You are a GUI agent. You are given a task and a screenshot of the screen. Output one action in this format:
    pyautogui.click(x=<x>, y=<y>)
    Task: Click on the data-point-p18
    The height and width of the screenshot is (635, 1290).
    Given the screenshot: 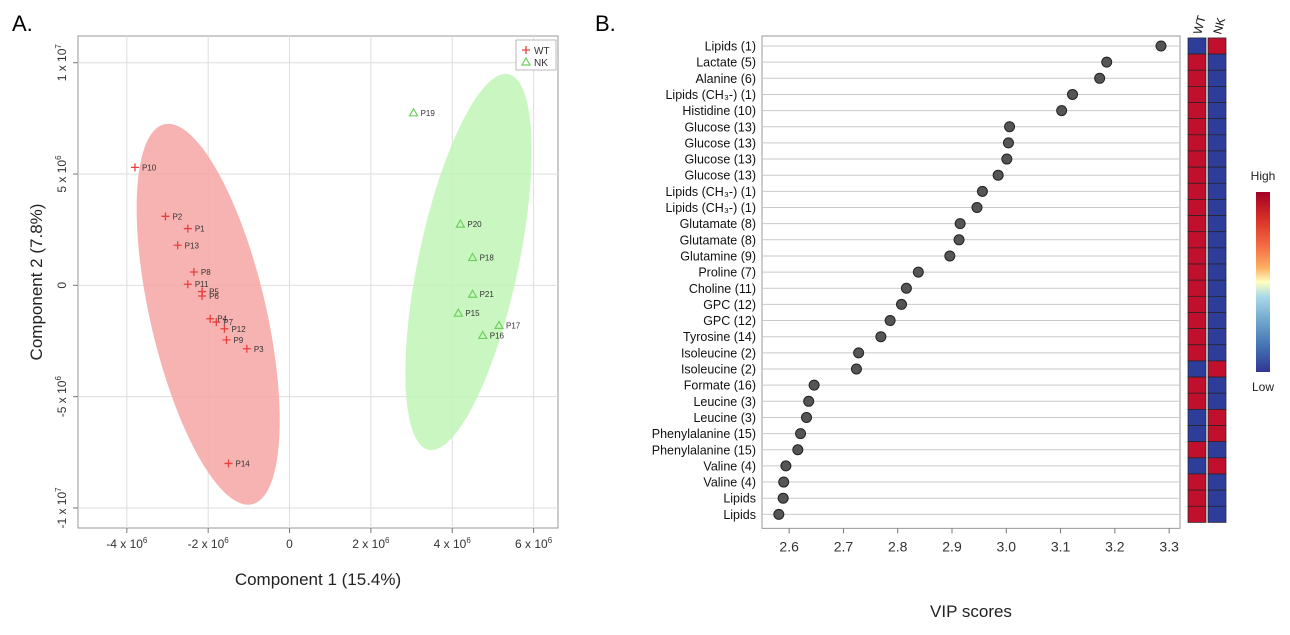 What is the action you would take?
    pyautogui.click(x=472, y=257)
    